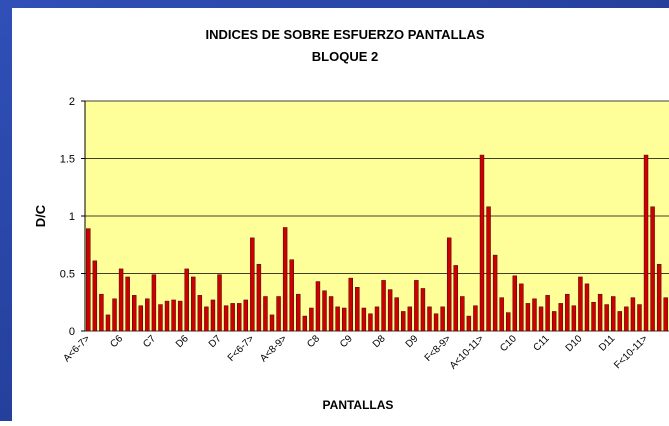 This screenshot has width=669, height=426. What do you see at coordinates (72, 217) in the screenshot?
I see `y-tick-label: 1` at bounding box center [72, 217].